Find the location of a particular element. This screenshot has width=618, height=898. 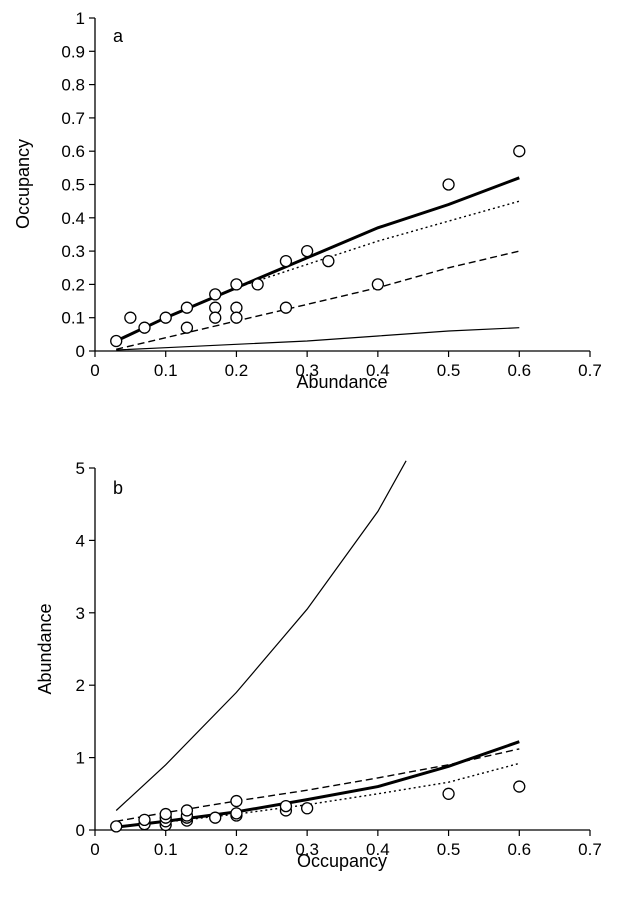

panel-a-x-tick-label: 0.3 is located at coordinates (307, 370).